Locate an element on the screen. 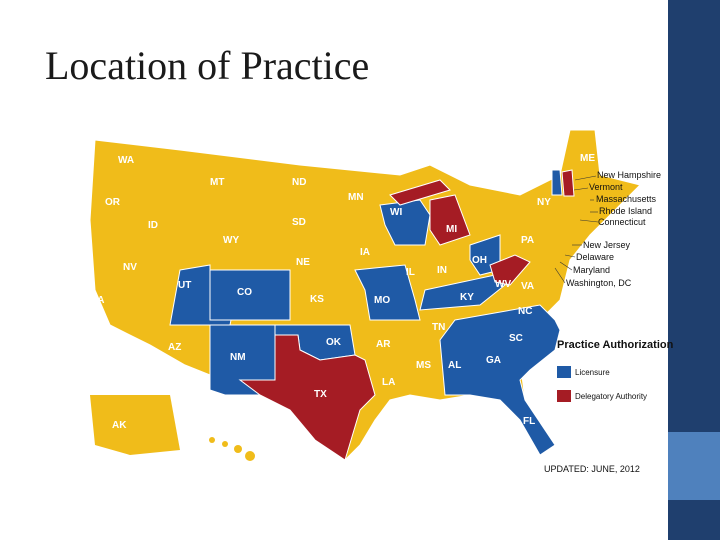  alaska is located at coordinates (135, 425).